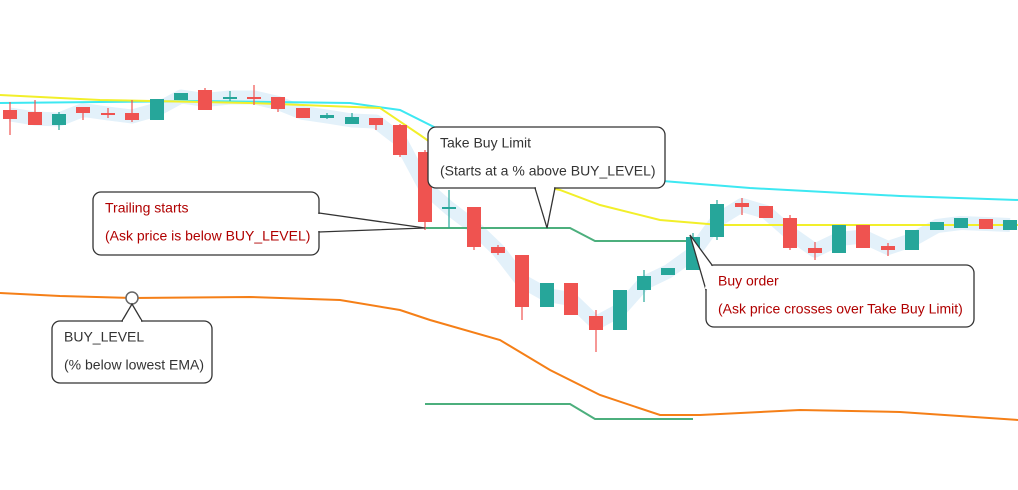 The width and height of the screenshot is (1018, 490). What do you see at coordinates (485, 143) in the screenshot?
I see `callout-title: Take Buy Limit` at bounding box center [485, 143].